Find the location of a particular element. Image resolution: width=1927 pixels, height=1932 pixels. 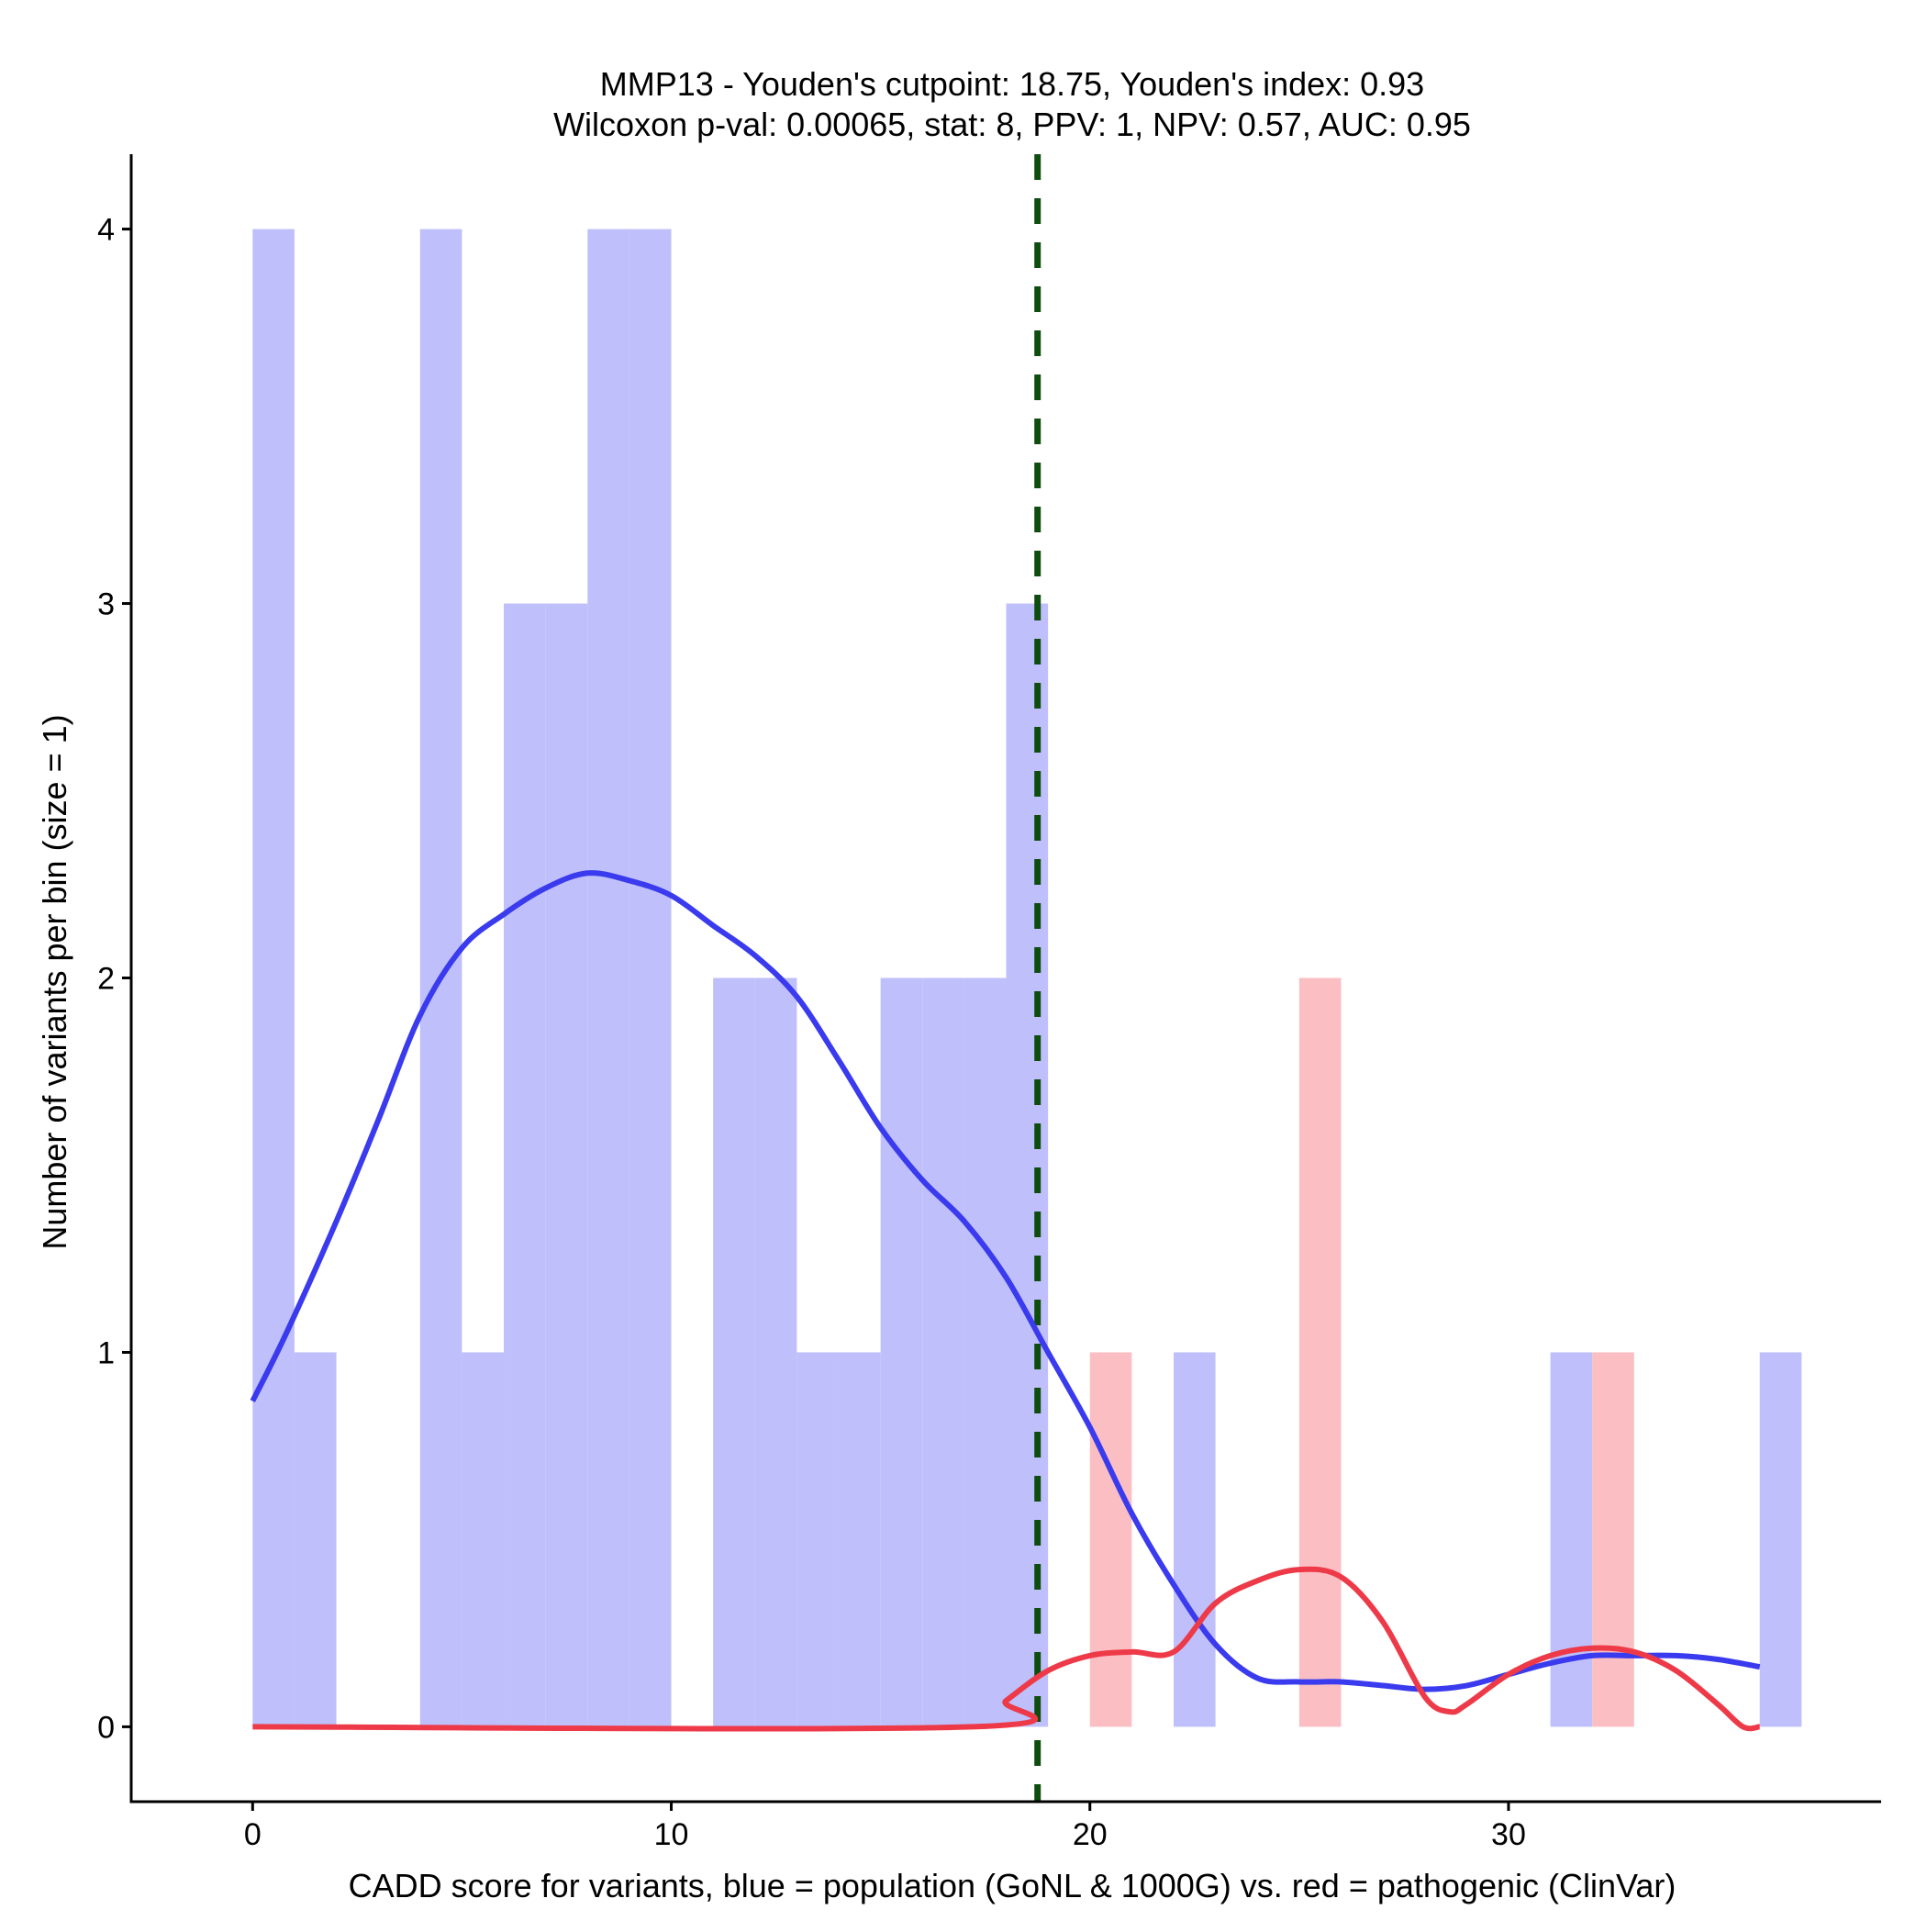

pathogenic-density-line is located at coordinates (1006, 1649).